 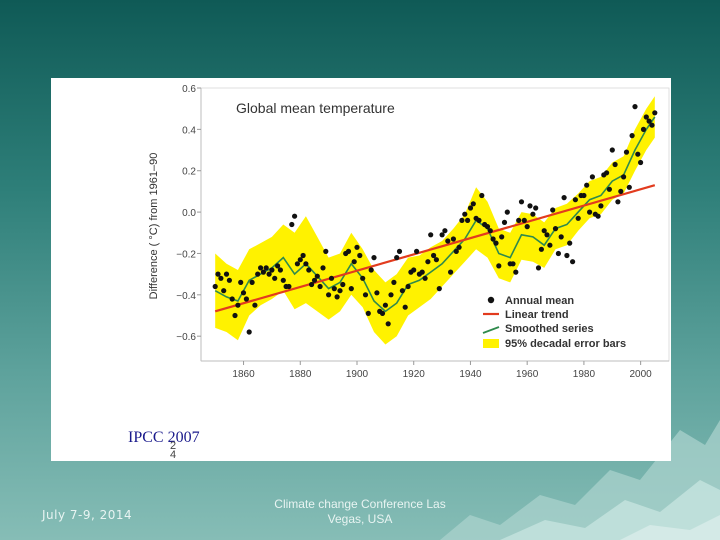 I want to click on footer-date: July 7-9, 2014, so click(x=87, y=515).